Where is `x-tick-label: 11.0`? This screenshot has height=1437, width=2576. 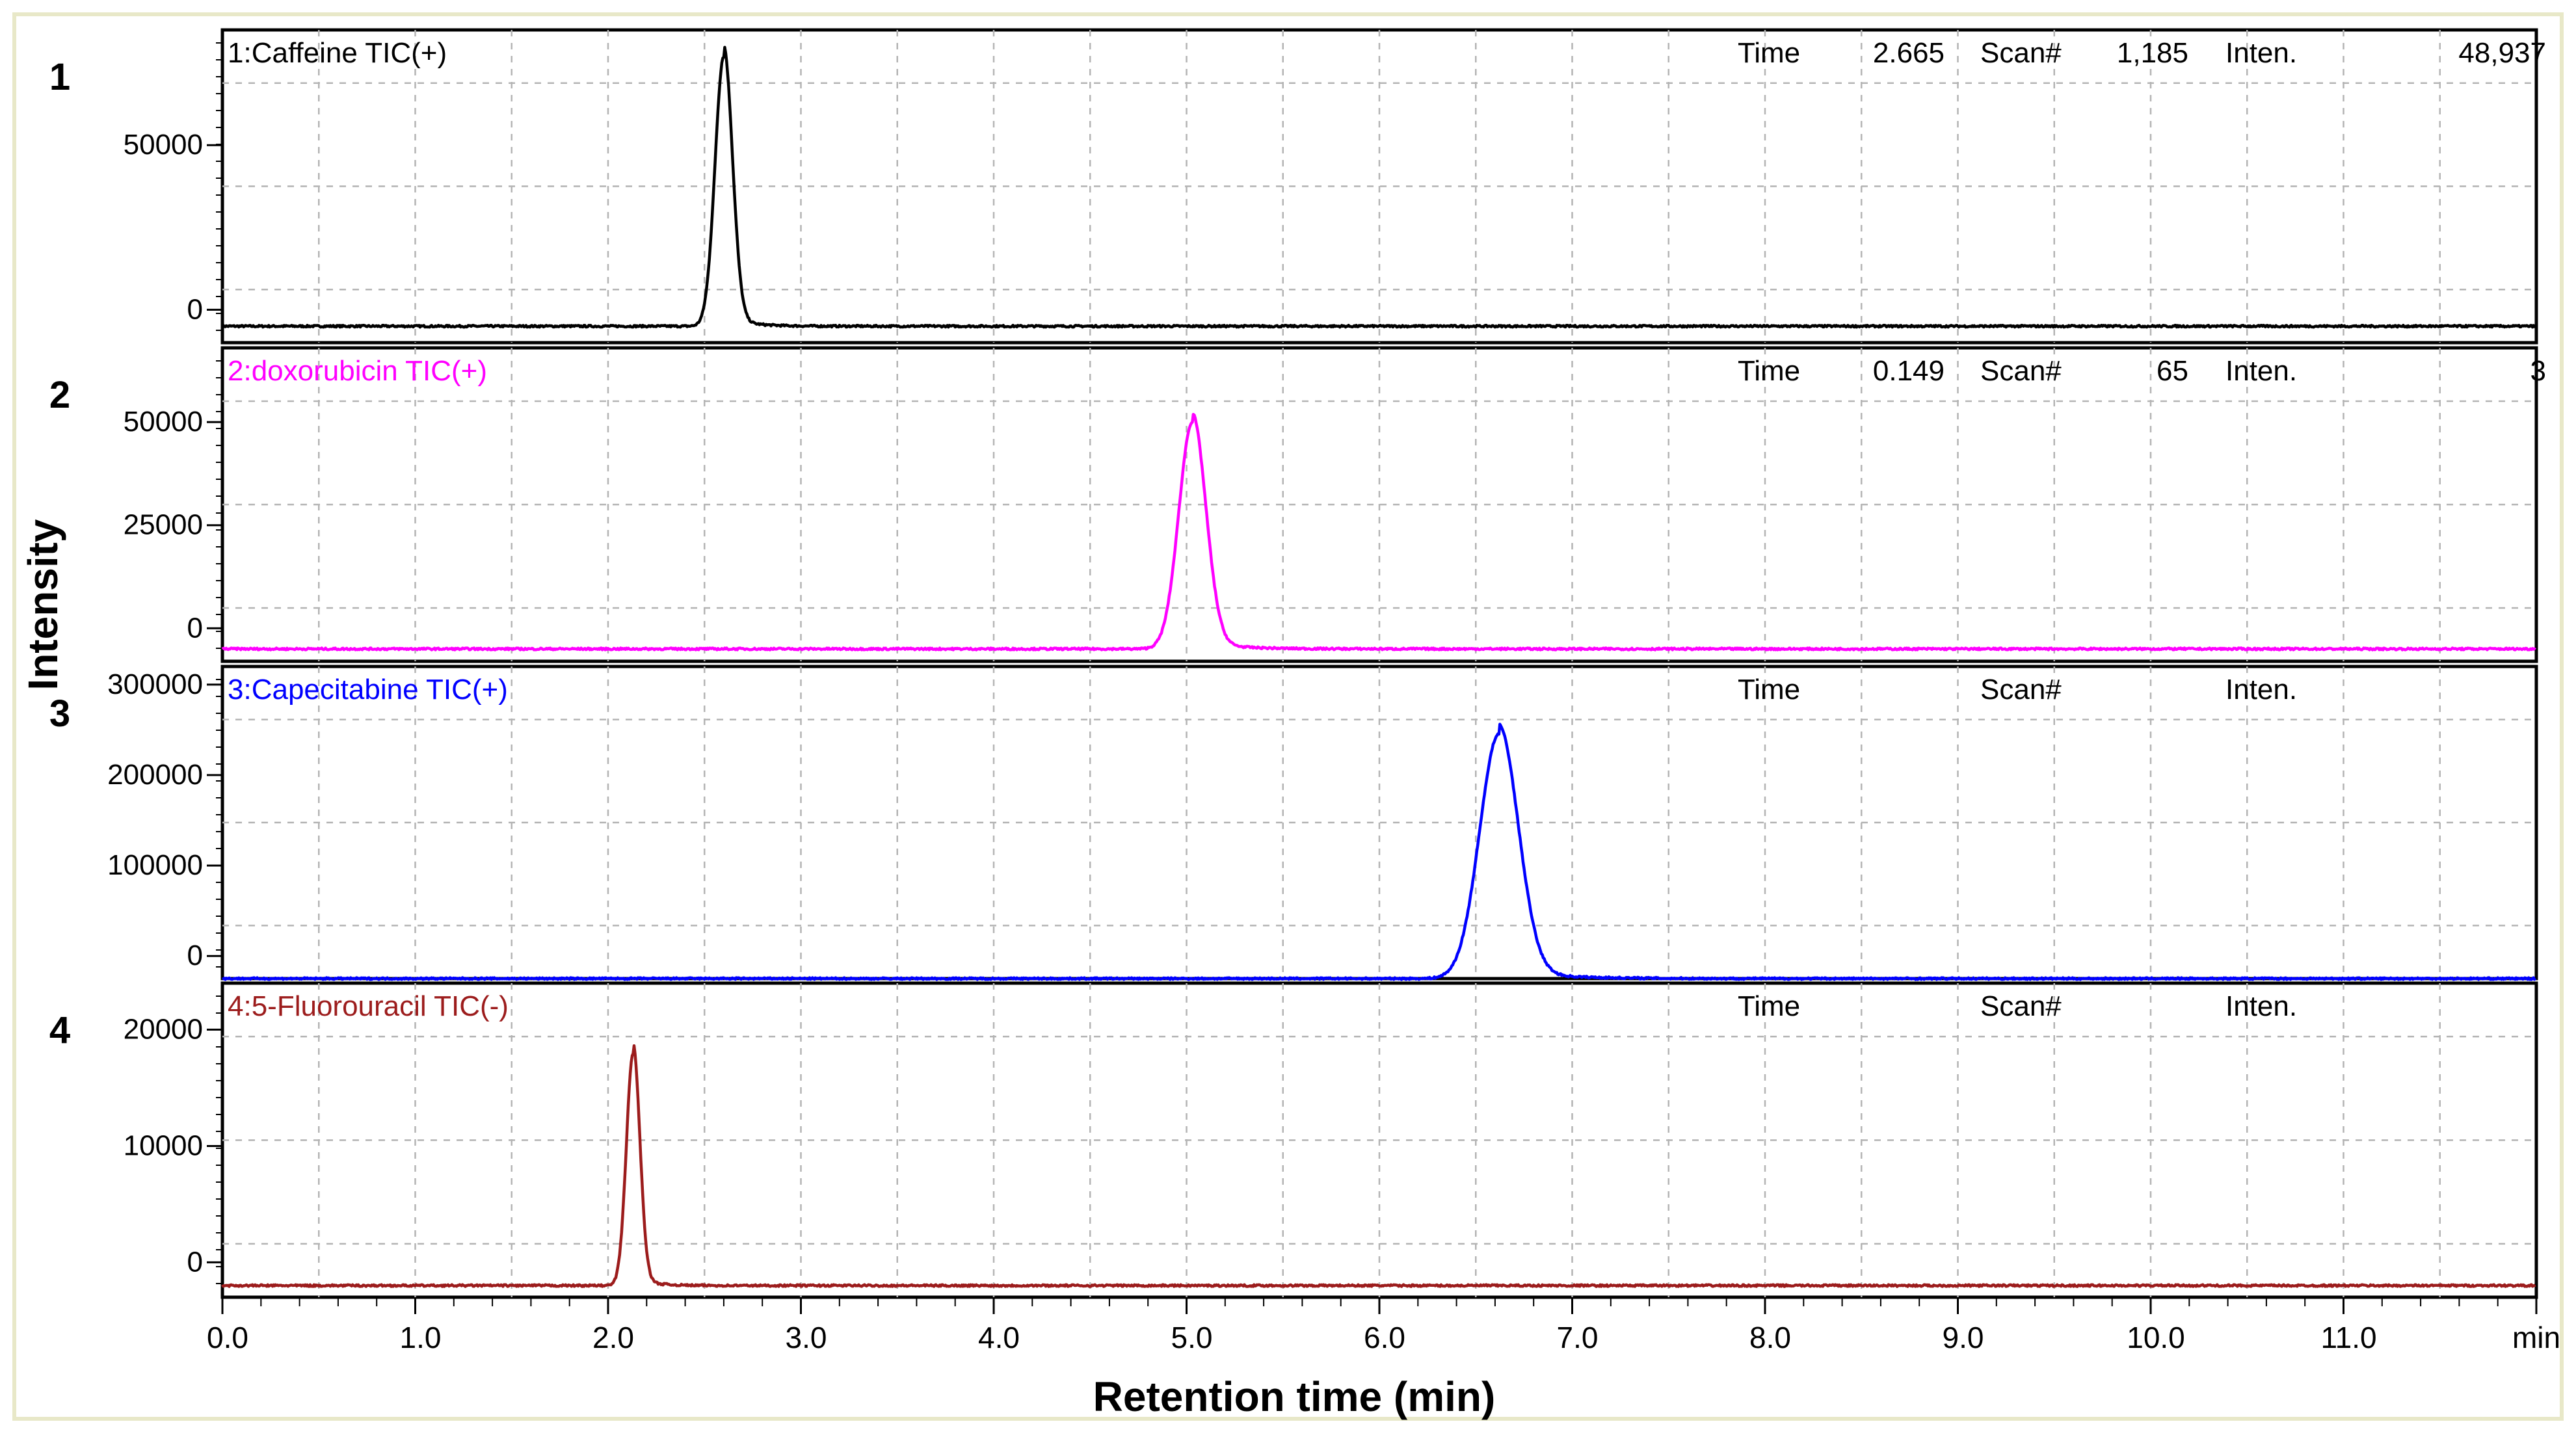 x-tick-label: 11.0 is located at coordinates (2348, 1337).